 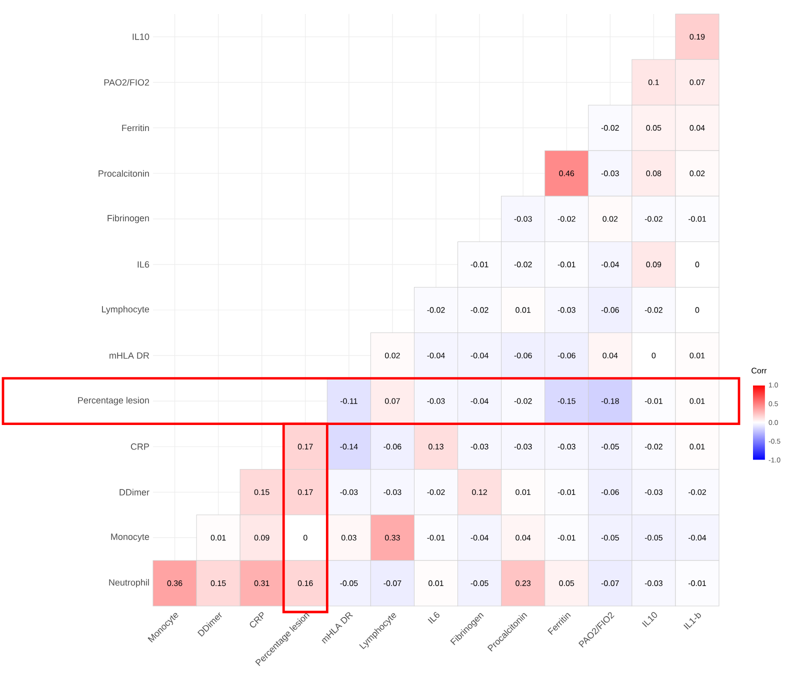 What do you see at coordinates (262, 583) in the screenshot?
I see `data-label: 0.31` at bounding box center [262, 583].